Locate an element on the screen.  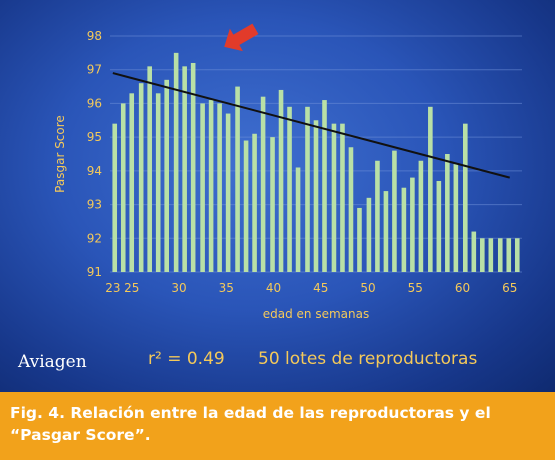
x-tick-label: 45 is located at coordinates (320, 288).